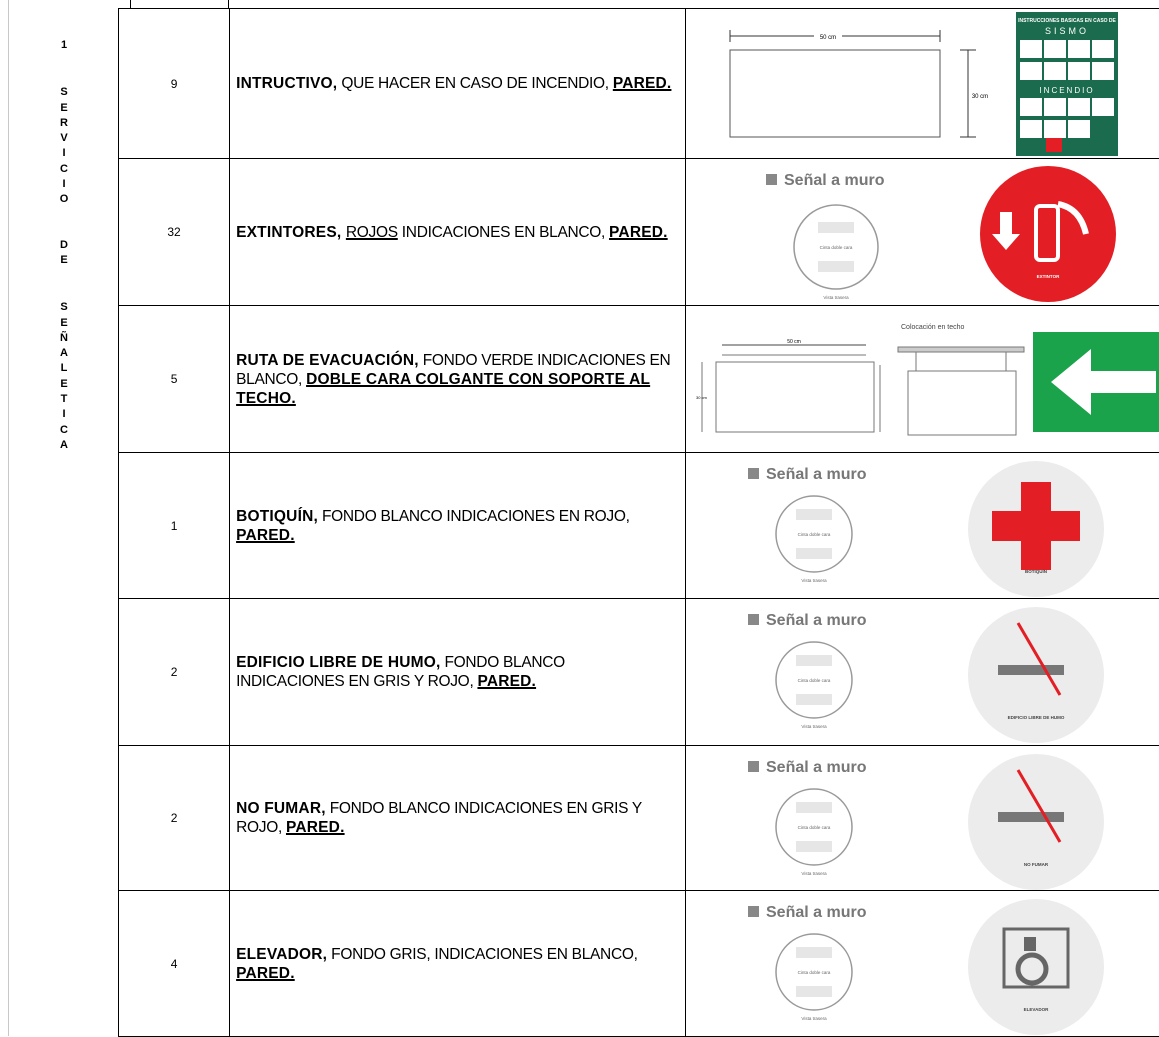  Describe the element at coordinates (64, 253) in the screenshot. I see `side-word: DE` at that location.